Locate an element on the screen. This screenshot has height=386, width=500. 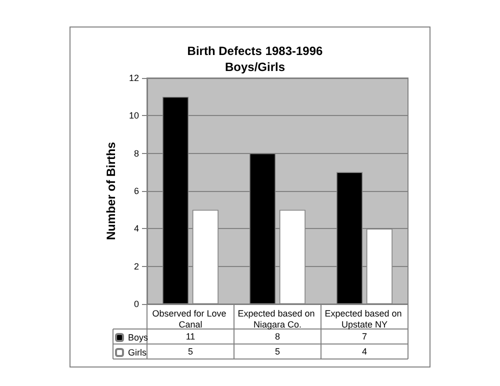
data-label: 11 is located at coordinates (191, 337).